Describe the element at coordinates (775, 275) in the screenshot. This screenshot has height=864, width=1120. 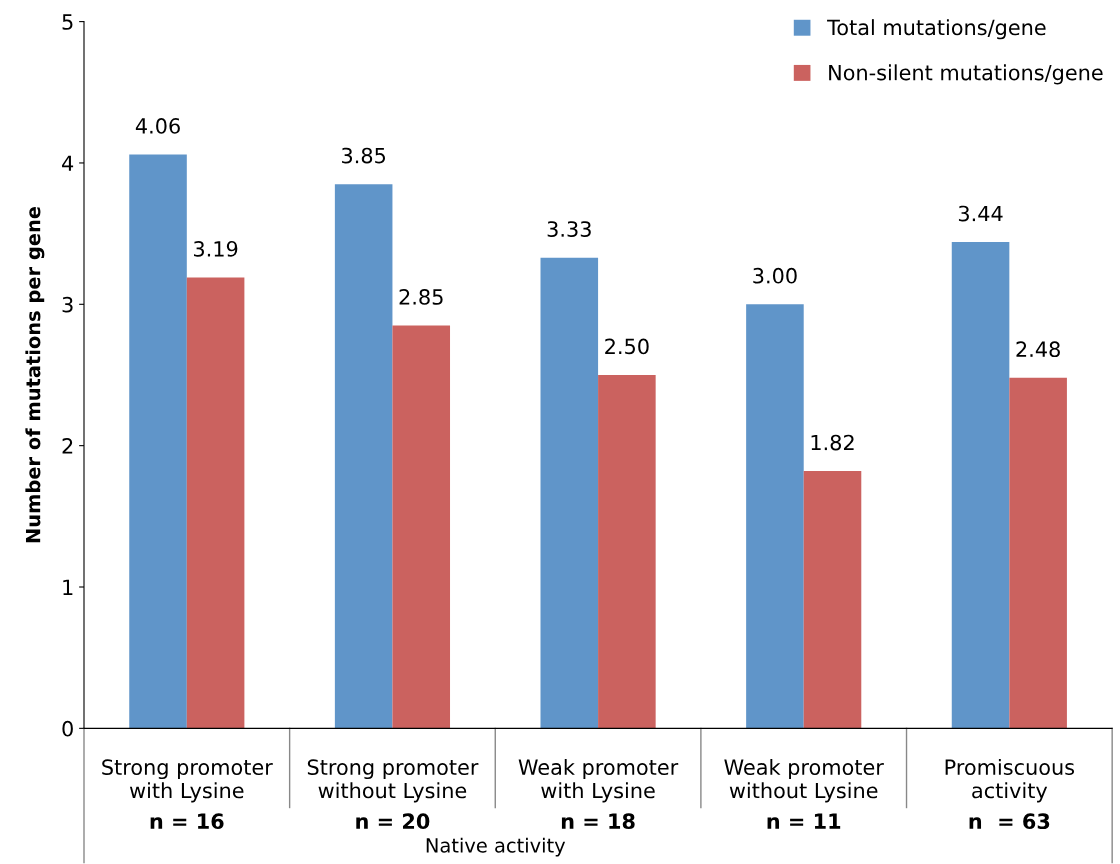
I see `data-label: 3.00` at that location.